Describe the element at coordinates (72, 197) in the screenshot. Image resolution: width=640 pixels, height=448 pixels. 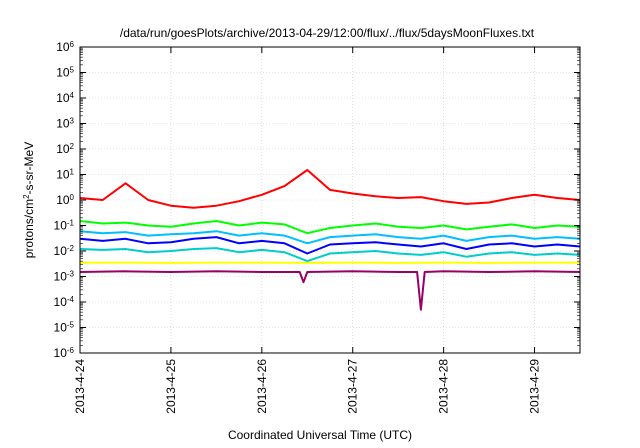
I see `y-tick-exponent: 0` at that location.